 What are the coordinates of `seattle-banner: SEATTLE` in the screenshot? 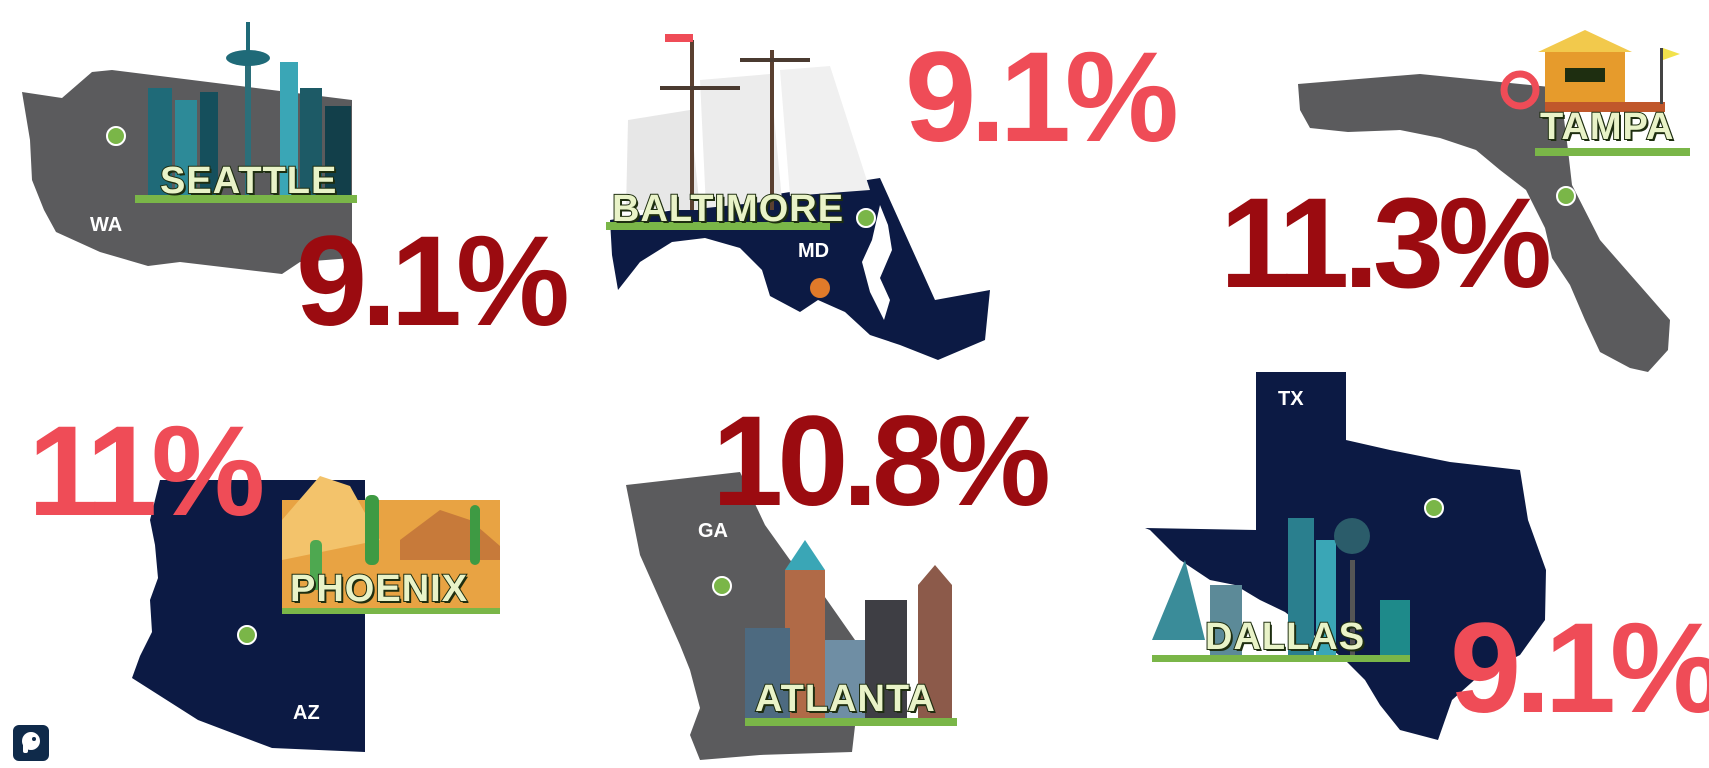 It's located at (248, 181).